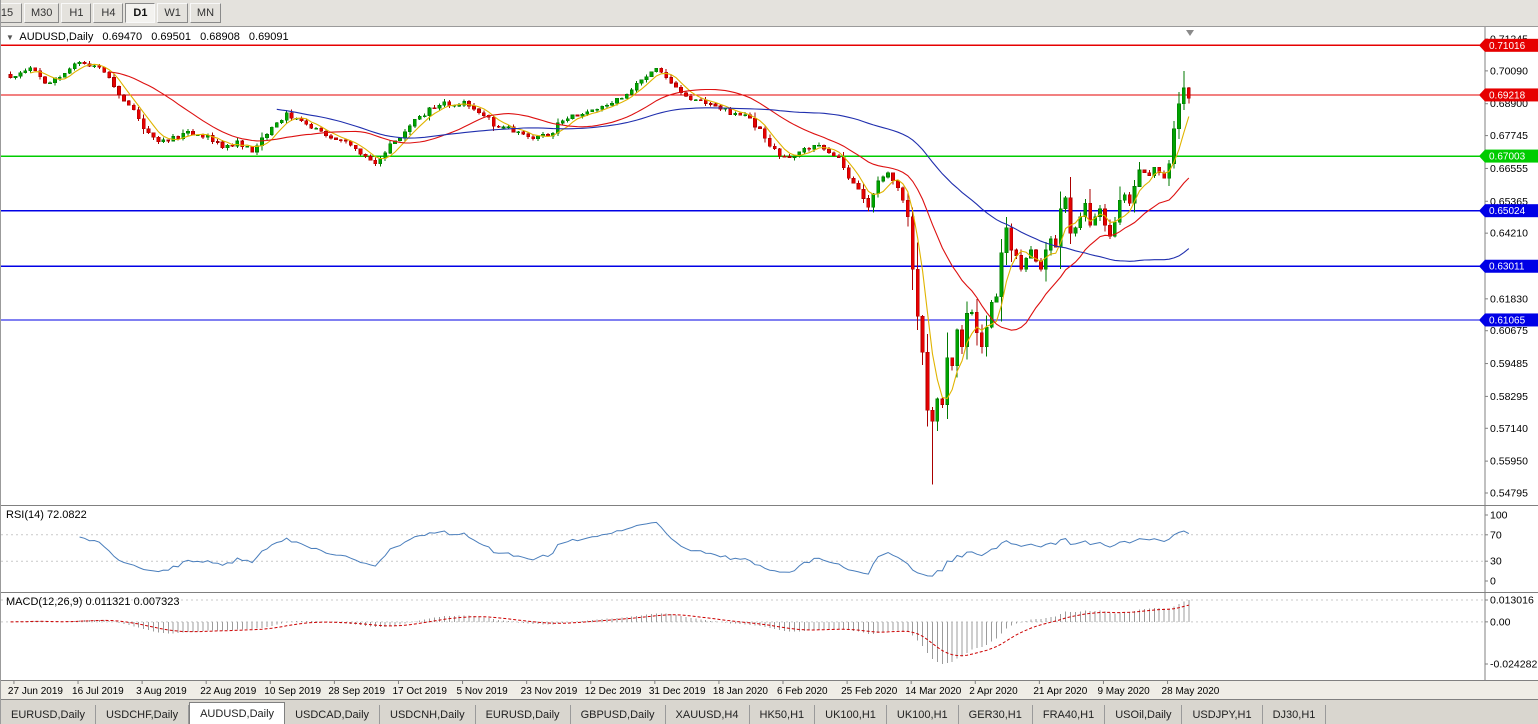 The height and width of the screenshot is (724, 1538). What do you see at coordinates (76, 13) in the screenshot?
I see `timeframe-button-h1: H1` at bounding box center [76, 13].